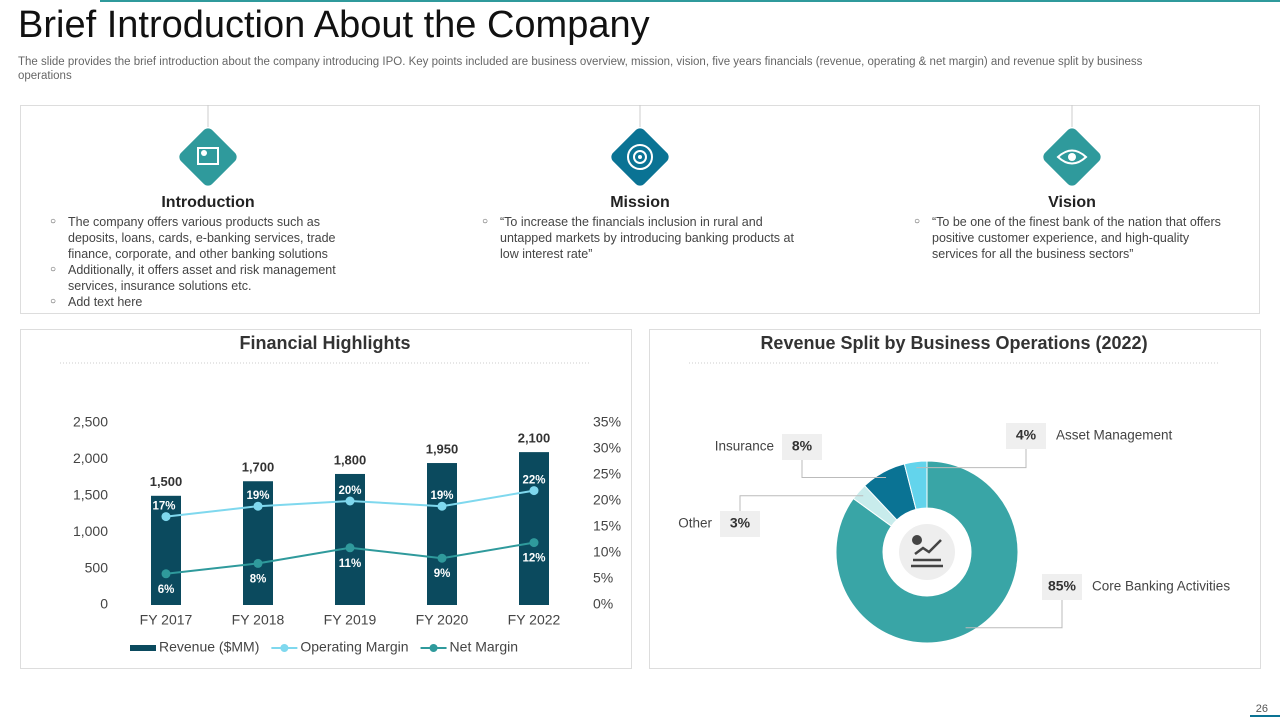 The image size is (1280, 720). Describe the element at coordinates (607, 474) in the screenshot. I see `y2-tick-label: 25%` at that location.